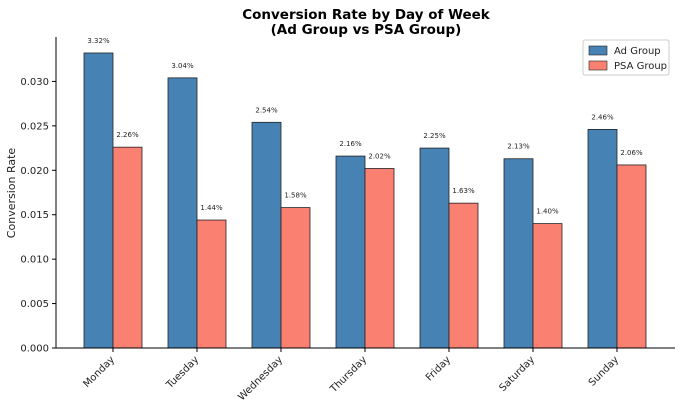 The height and width of the screenshot is (405, 680). Describe the element at coordinates (98, 41) in the screenshot. I see `data-label: 3.32%` at that location.